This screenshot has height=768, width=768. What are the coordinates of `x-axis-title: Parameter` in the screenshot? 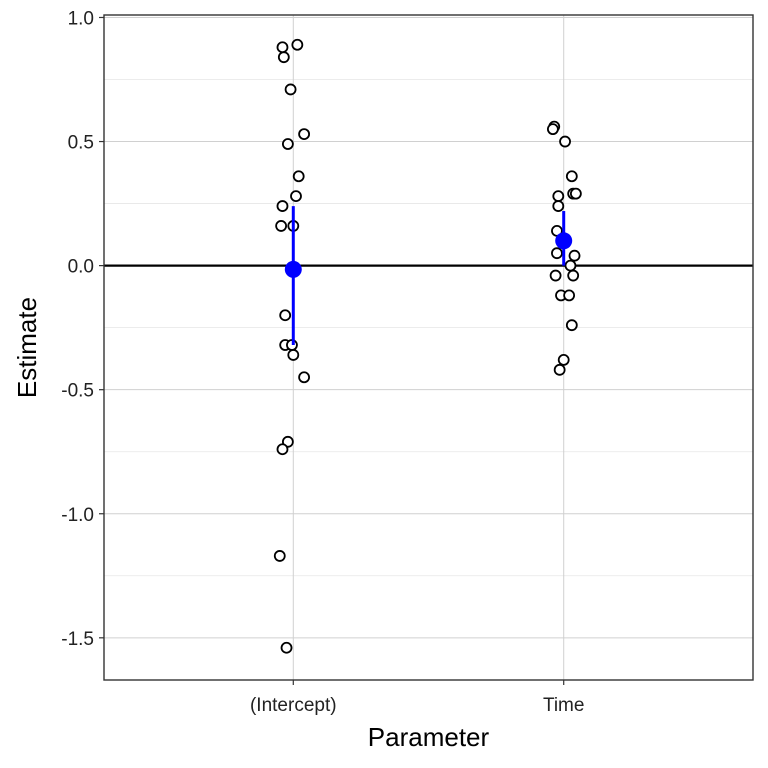 It's located at (429, 737).